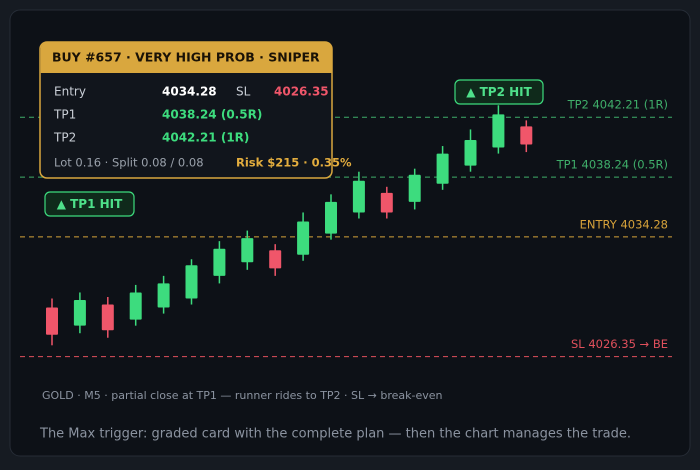 This screenshot has width=700, height=470. I want to click on level-label: TP2 4042.21 (1R), so click(617, 105).